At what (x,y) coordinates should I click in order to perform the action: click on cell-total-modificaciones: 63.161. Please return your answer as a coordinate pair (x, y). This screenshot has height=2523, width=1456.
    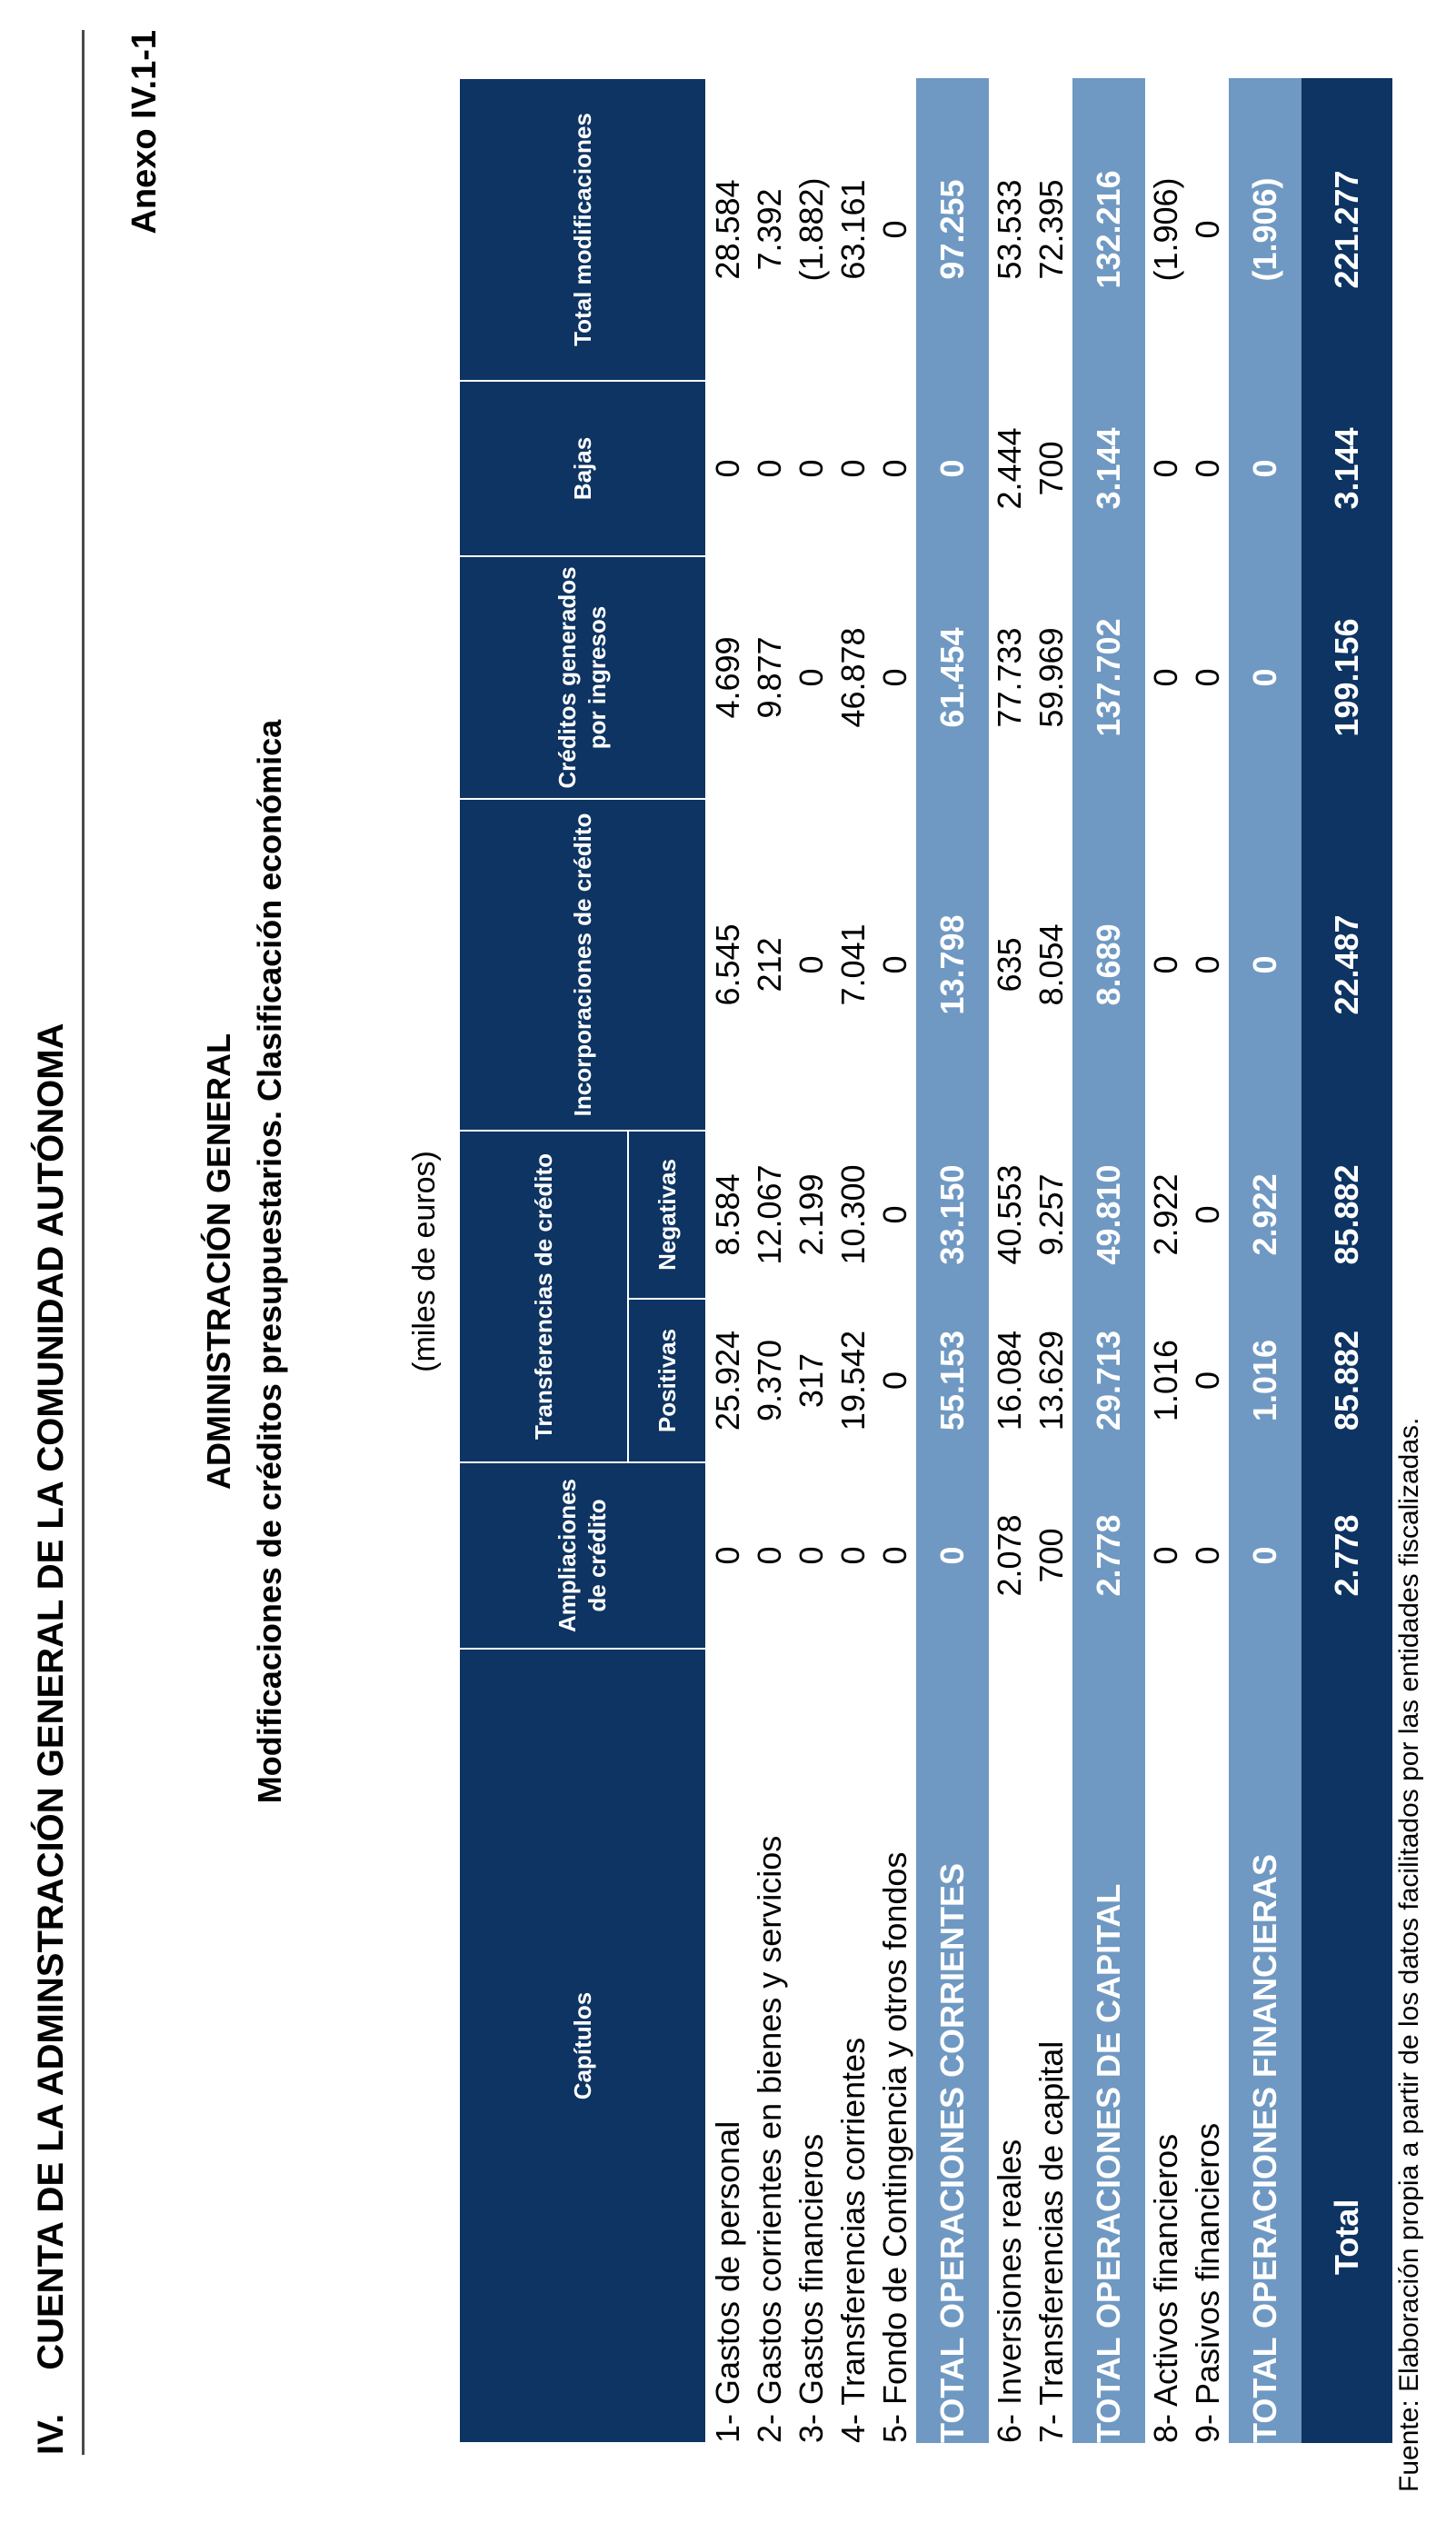
    Looking at the image, I should click on (853, 229).